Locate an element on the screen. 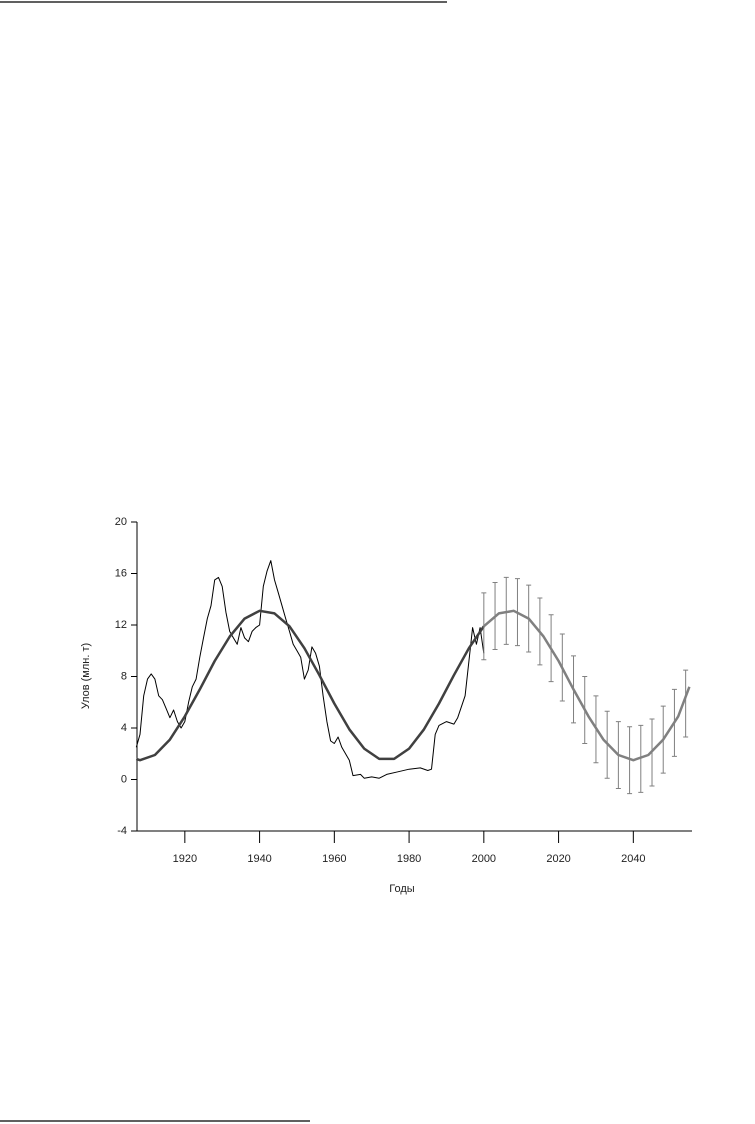 The height and width of the screenshot is (1124, 755). y-tick-label: -4 is located at coordinates (122, 831).